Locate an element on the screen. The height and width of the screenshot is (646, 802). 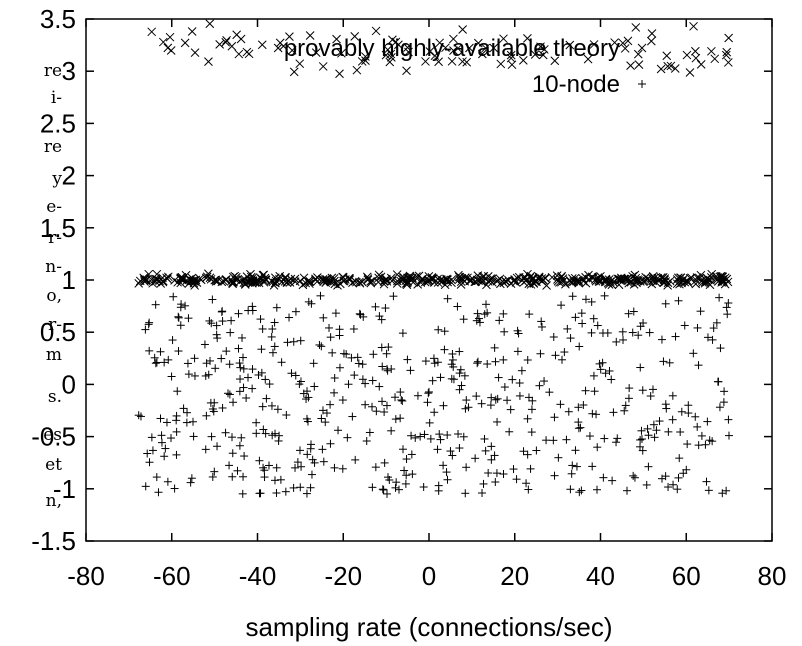
legend-label-10-node: 10-node is located at coordinates (576, 84).